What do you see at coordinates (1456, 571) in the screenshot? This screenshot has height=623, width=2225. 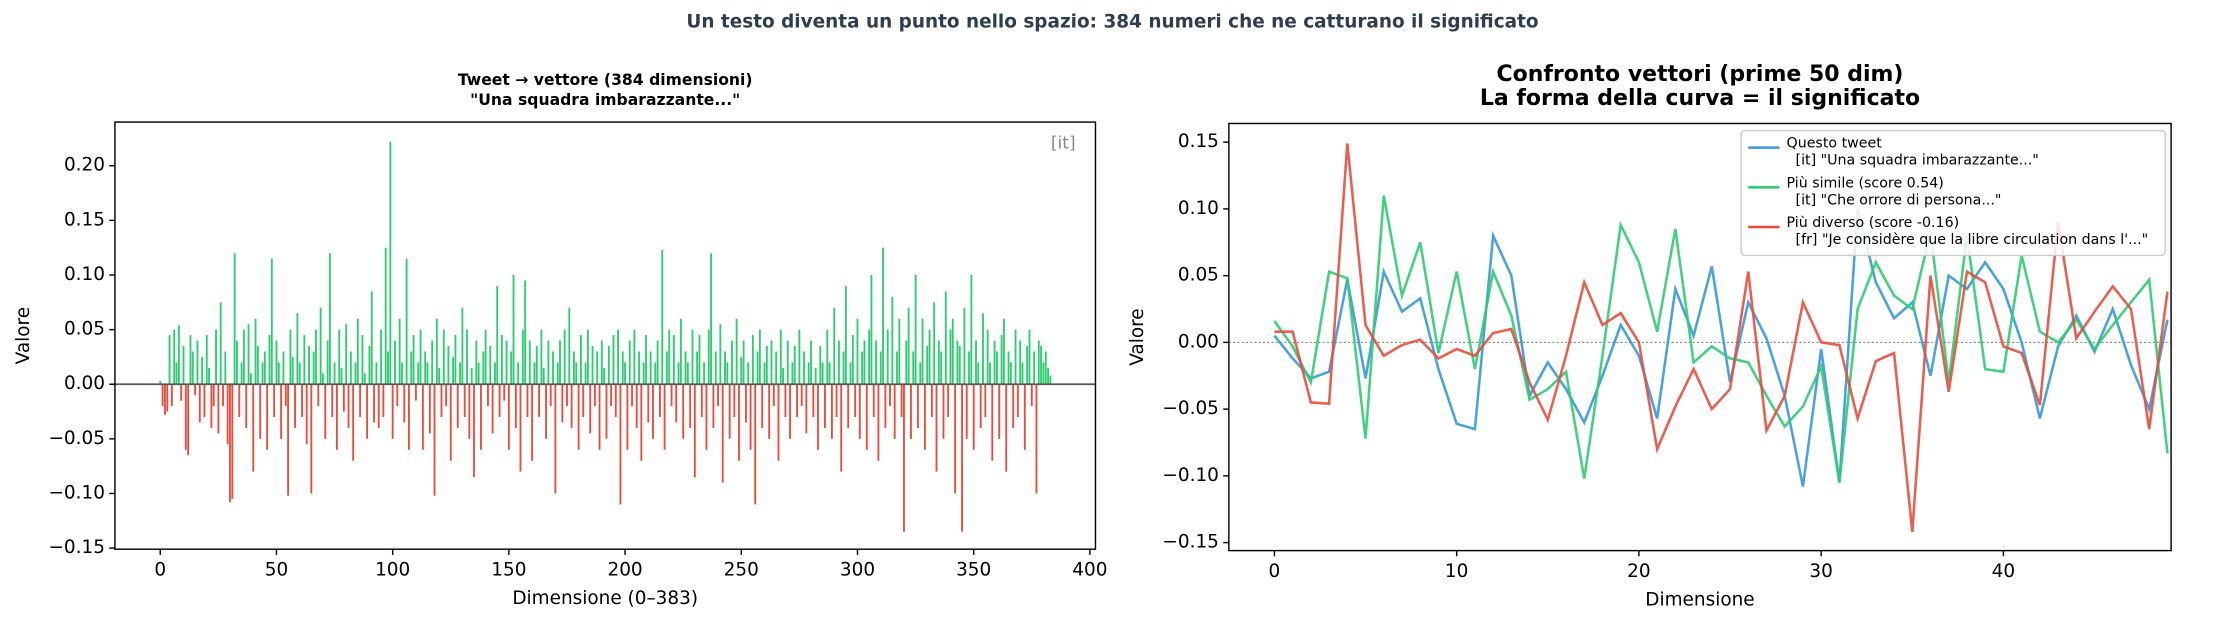 I see `x-tick-label: 10` at bounding box center [1456, 571].